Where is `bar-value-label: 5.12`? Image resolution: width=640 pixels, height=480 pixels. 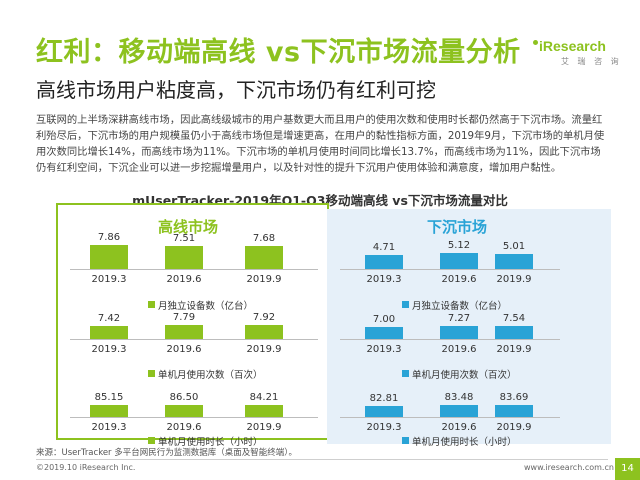 bar-value-label: 5.12 is located at coordinates (459, 246).